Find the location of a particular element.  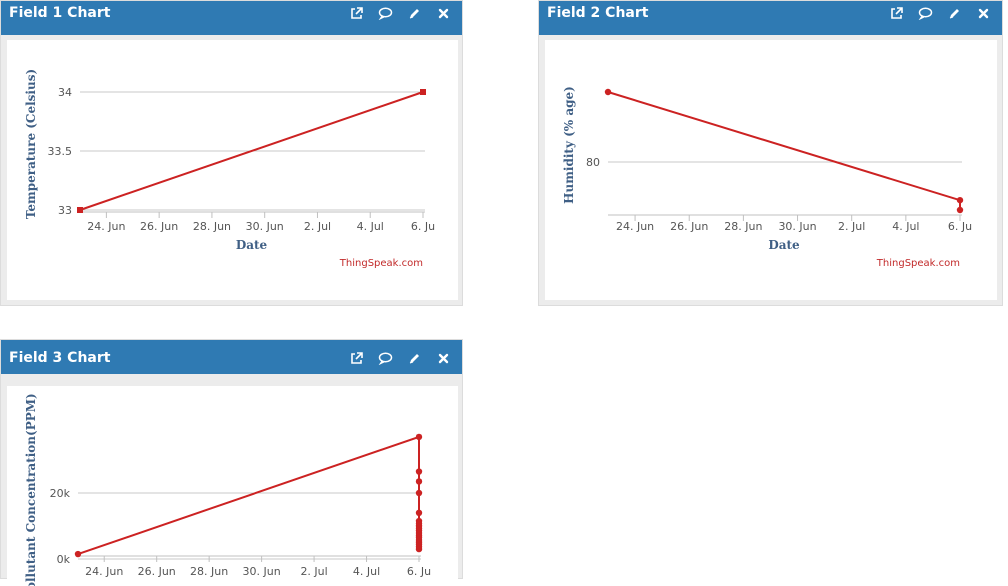

y-tick-label: 0k is located at coordinates (64, 559).